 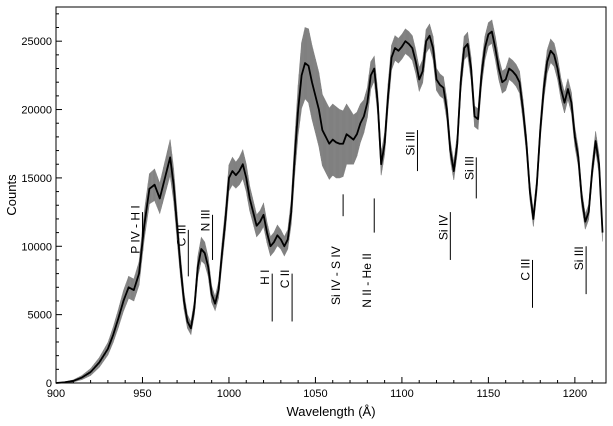 I want to click on x-tick-label: 1200, so click(x=575, y=394).